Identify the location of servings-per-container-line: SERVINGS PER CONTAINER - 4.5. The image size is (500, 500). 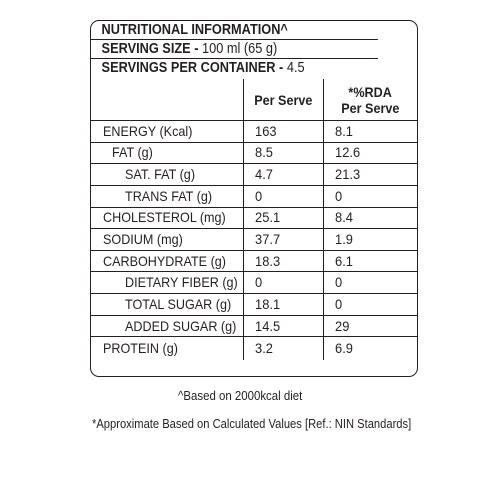
(234, 68).